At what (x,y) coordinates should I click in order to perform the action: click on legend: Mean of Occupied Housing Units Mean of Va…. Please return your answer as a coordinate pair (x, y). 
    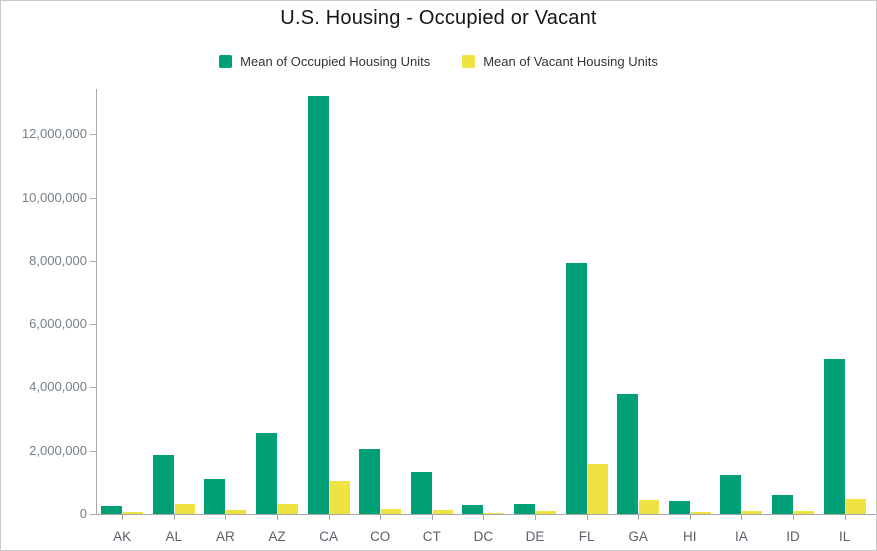
    Looking at the image, I should click on (438, 61).